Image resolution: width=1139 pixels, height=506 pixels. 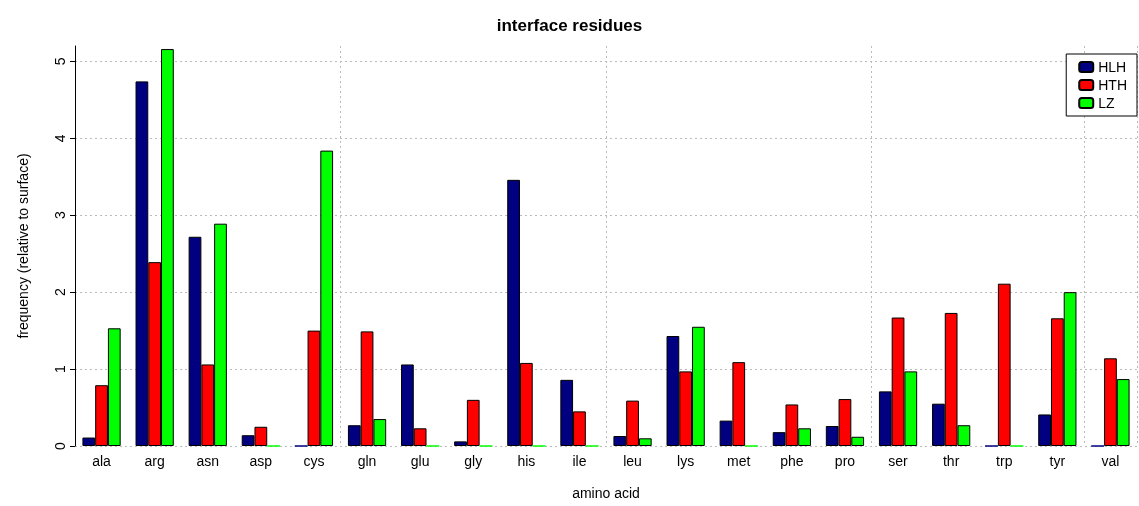 I want to click on chart-title: interface residues, so click(x=569, y=25).